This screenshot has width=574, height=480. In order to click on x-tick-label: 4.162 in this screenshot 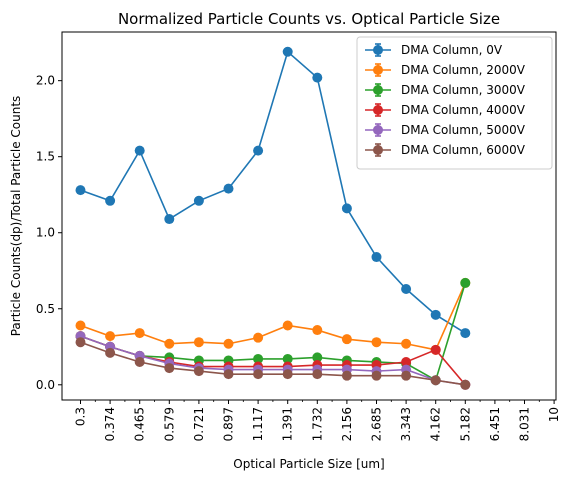, I will do `click(436, 424)`.